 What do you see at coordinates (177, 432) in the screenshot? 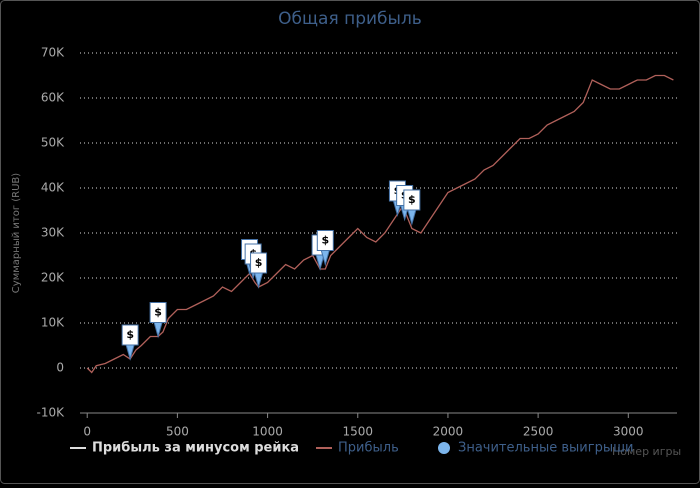
I see `x-tick-label: 500` at bounding box center [177, 432].